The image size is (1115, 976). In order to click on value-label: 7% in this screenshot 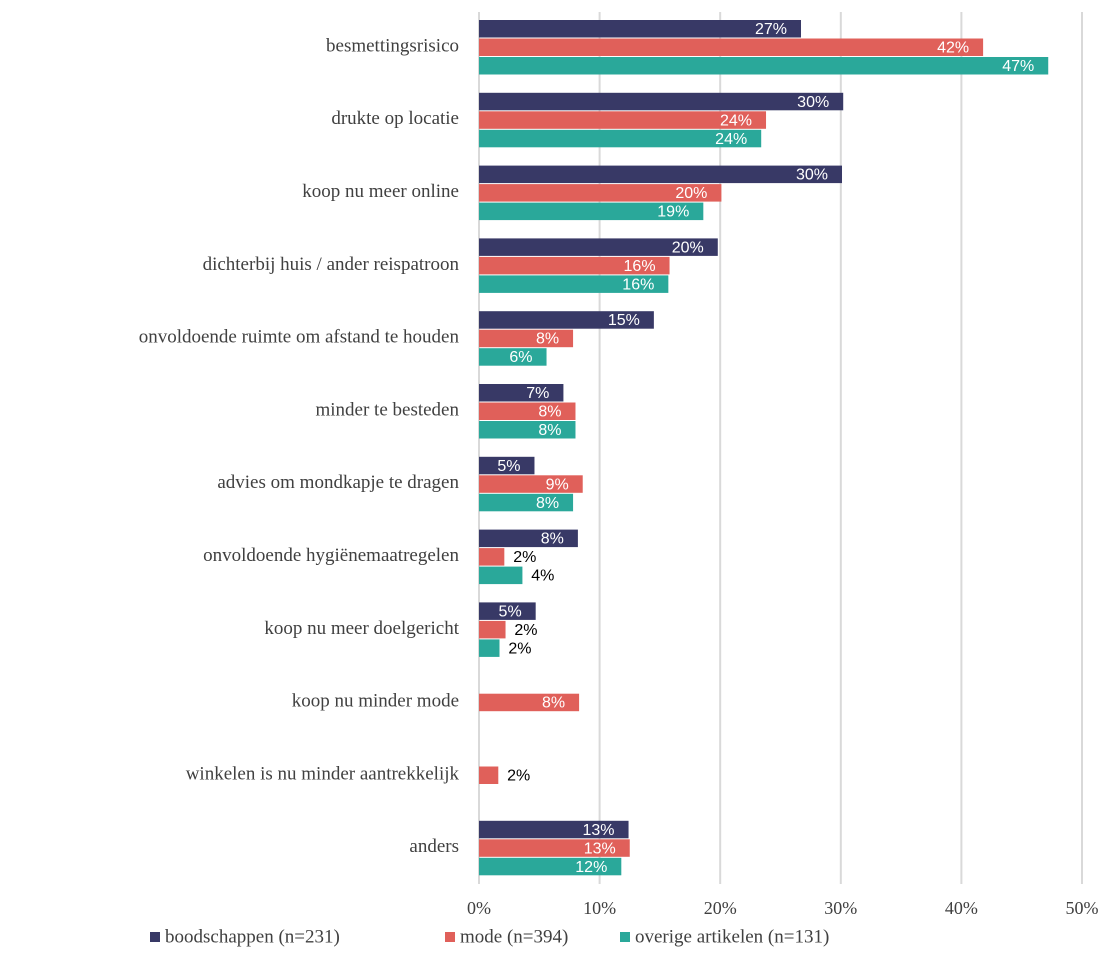, I will do `click(537, 393)`.